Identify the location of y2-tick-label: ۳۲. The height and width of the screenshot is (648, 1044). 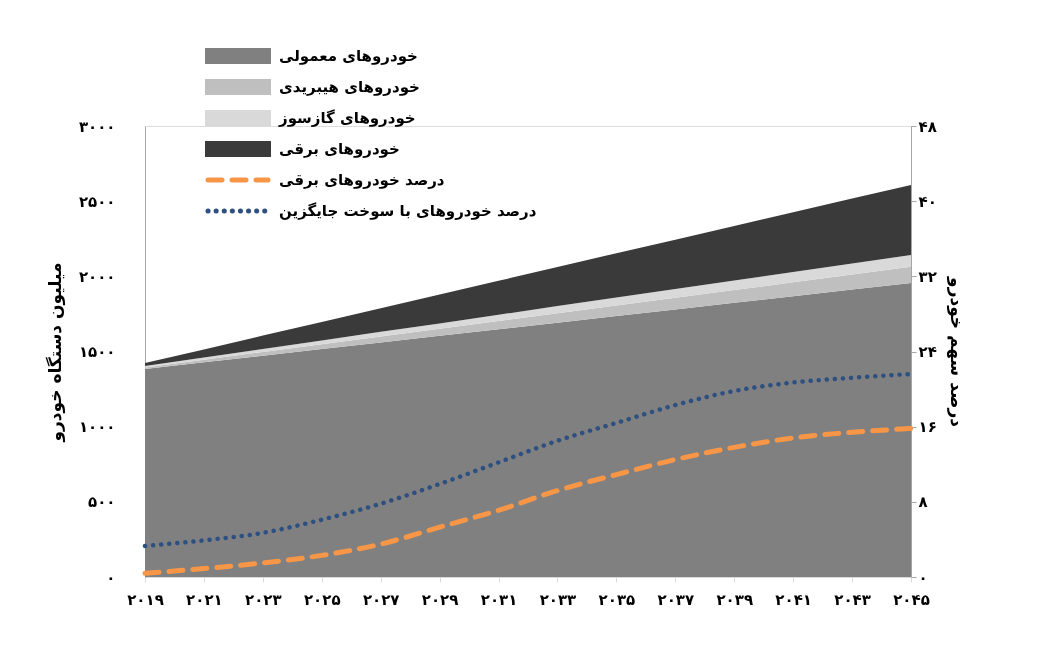
(927, 276).